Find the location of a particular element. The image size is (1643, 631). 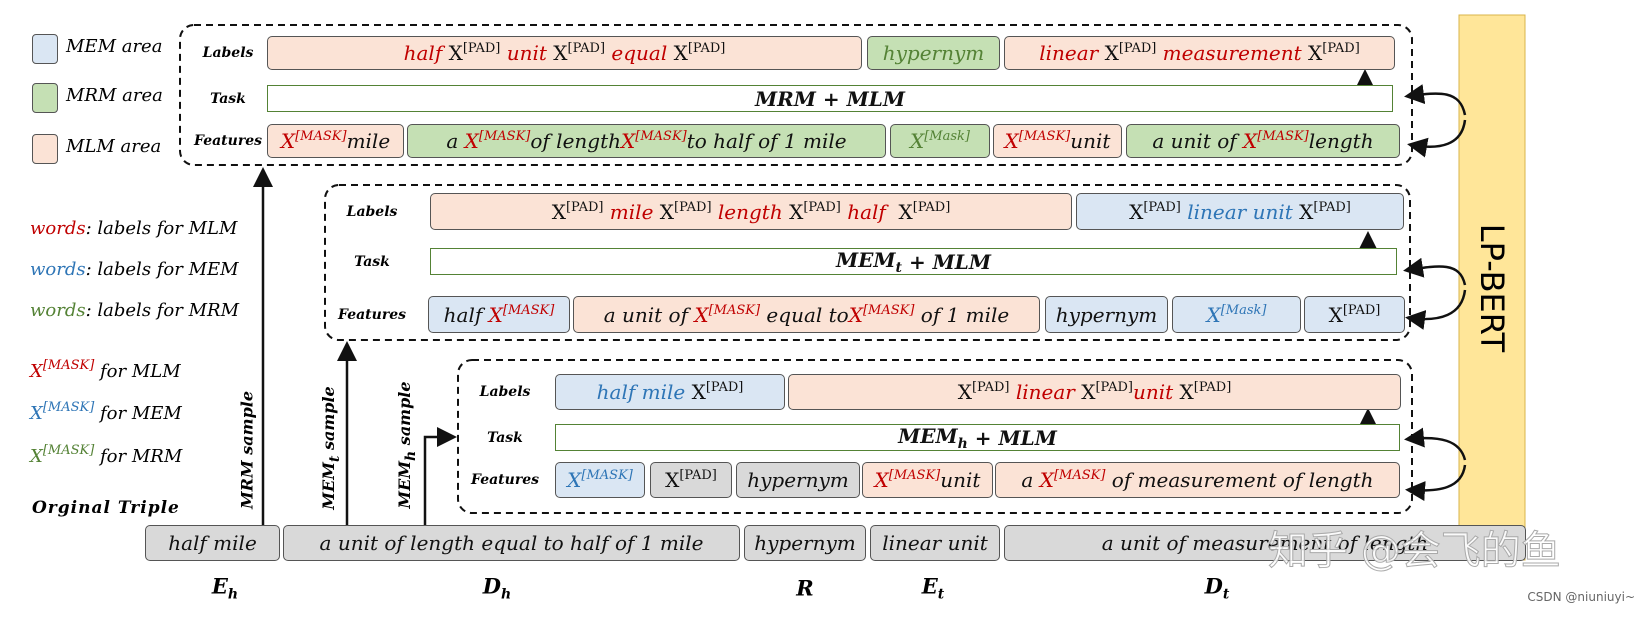

text-run: to half of 1 mile is located at coordinates (767, 141).